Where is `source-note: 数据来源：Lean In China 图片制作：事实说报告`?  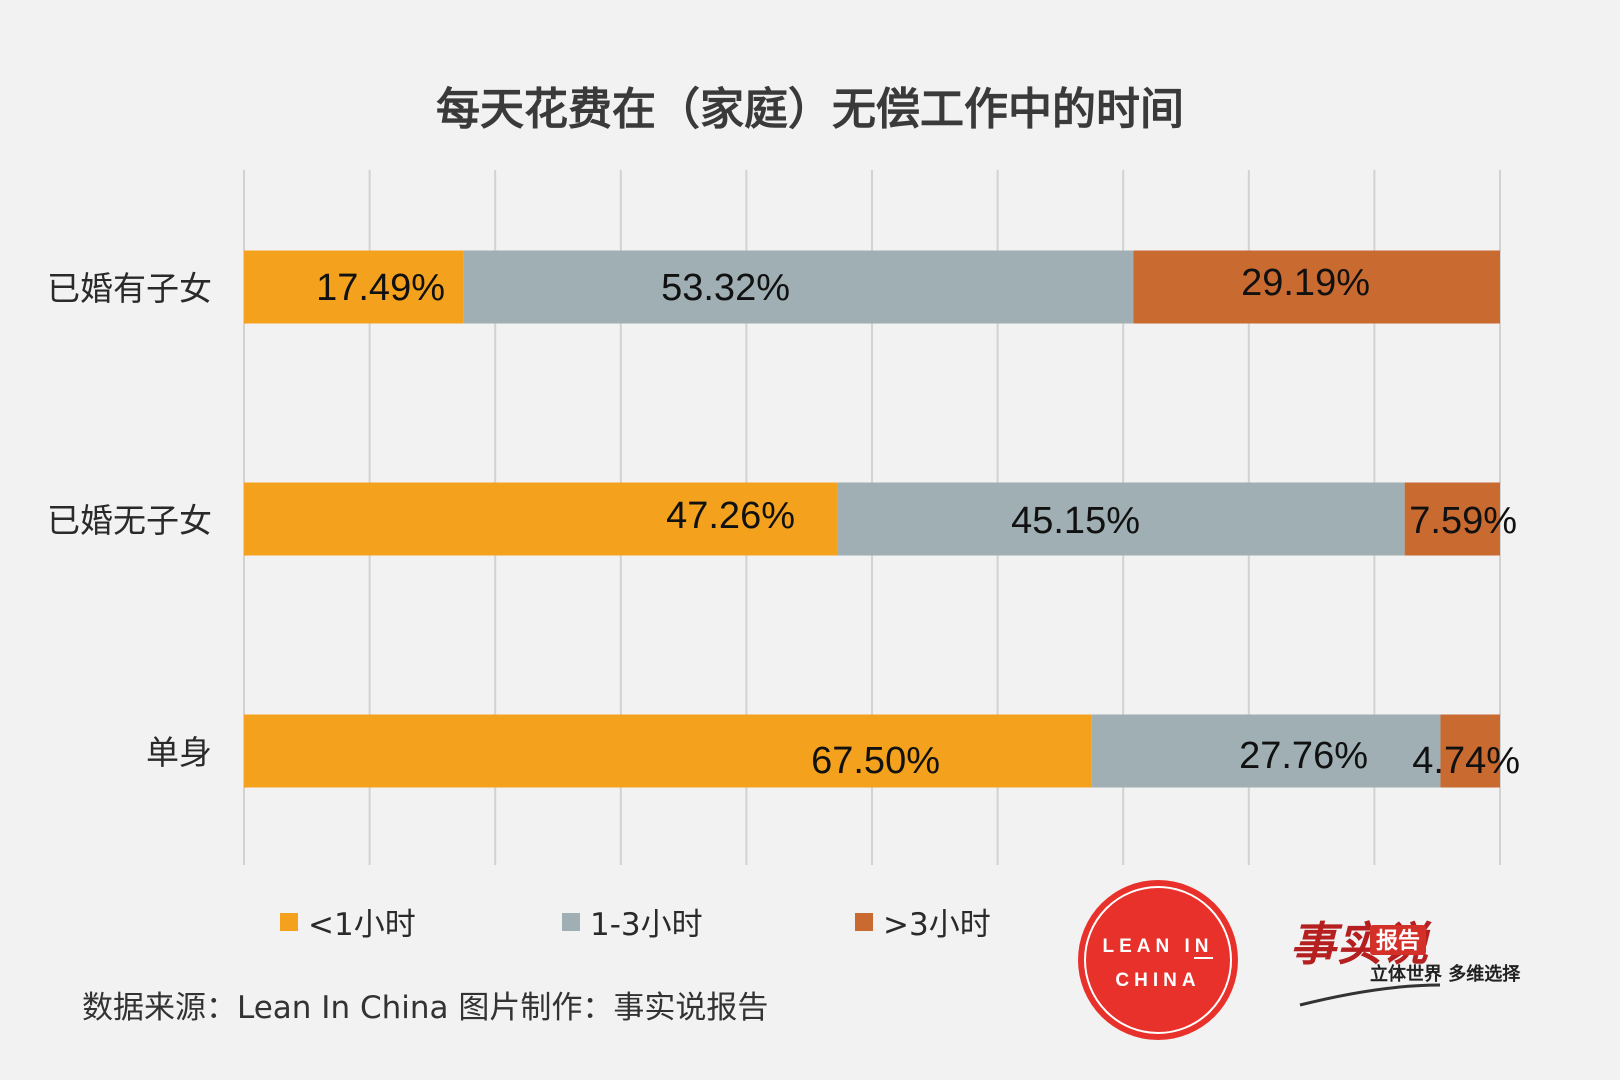 source-note: 数据来源：Lean In China 图片制作：事实说报告 is located at coordinates (425, 1008).